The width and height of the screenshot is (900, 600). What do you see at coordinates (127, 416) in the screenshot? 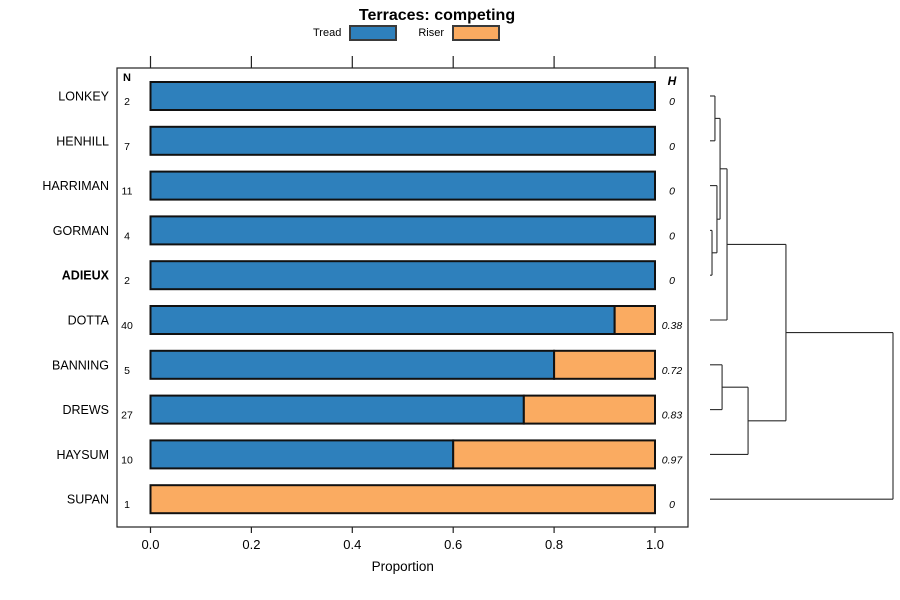
I see `n-value: 27` at bounding box center [127, 416].